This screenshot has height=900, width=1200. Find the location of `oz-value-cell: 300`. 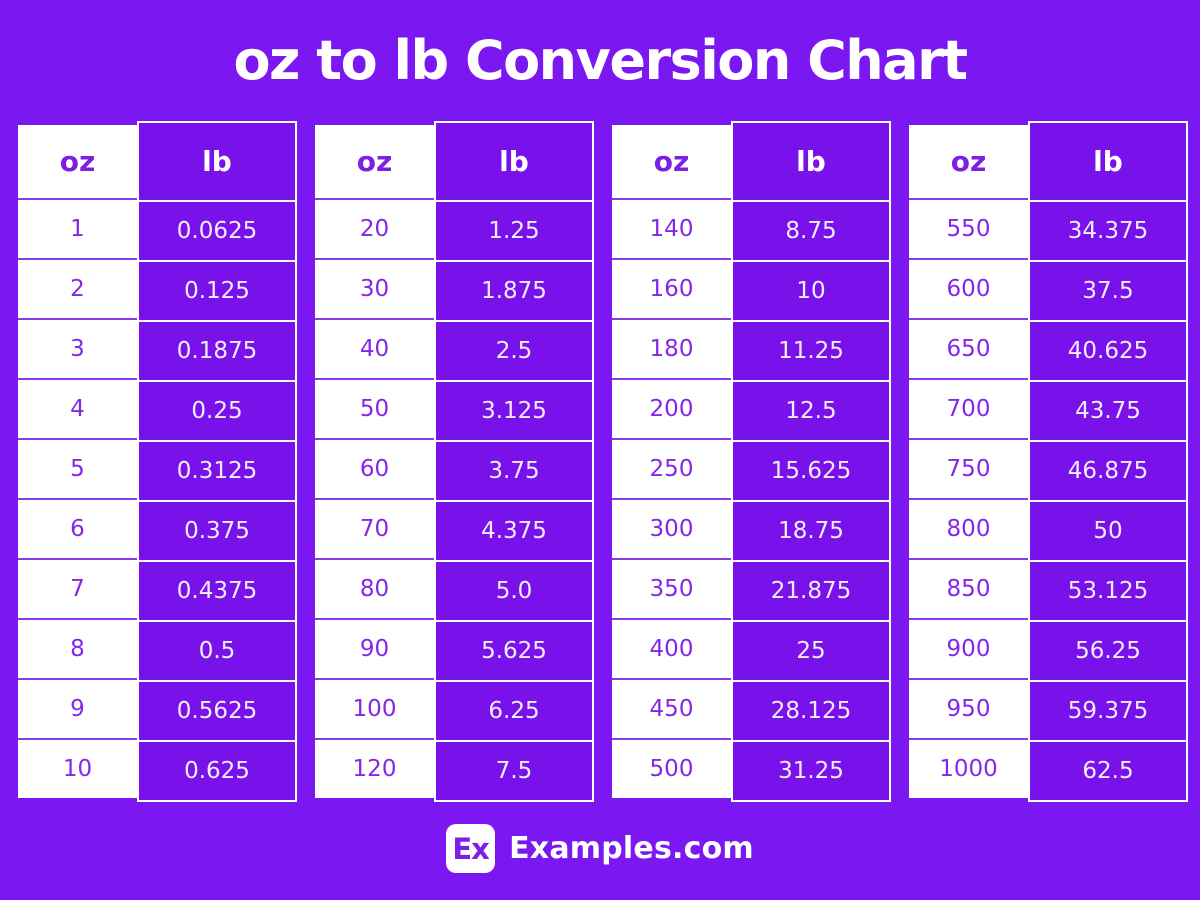

oz-value-cell: 300 is located at coordinates (671, 528).